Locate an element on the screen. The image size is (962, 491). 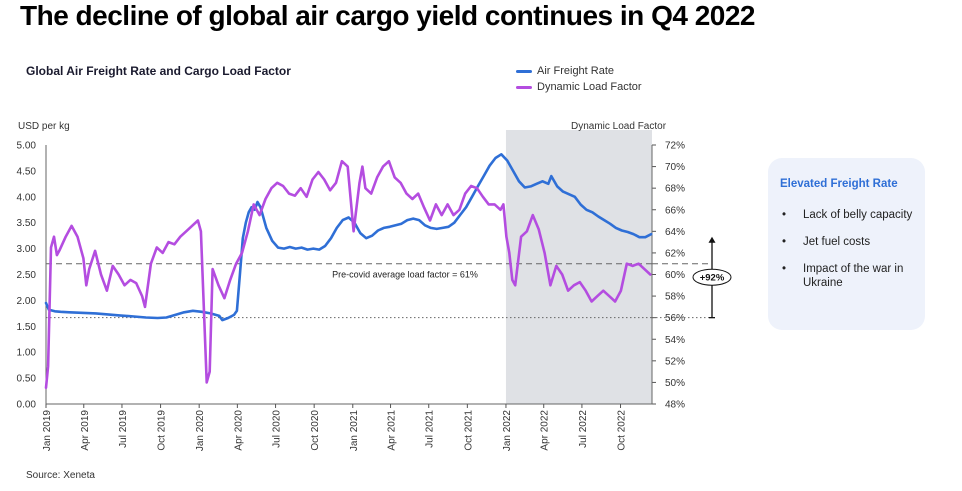
legend-label: Air Freight Rate is located at coordinates (576, 71).